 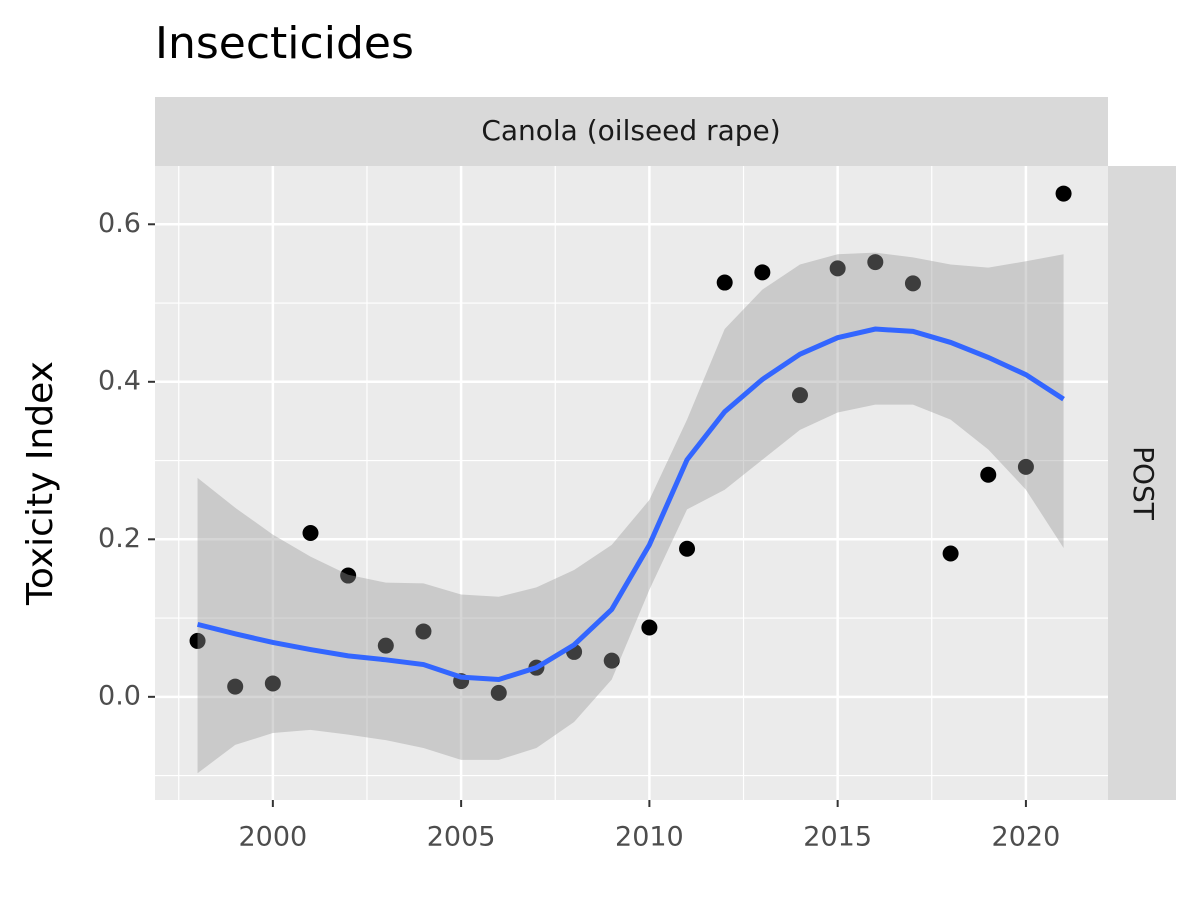 I want to click on facet-label: Canola (oilseed rape), so click(x=630, y=130).